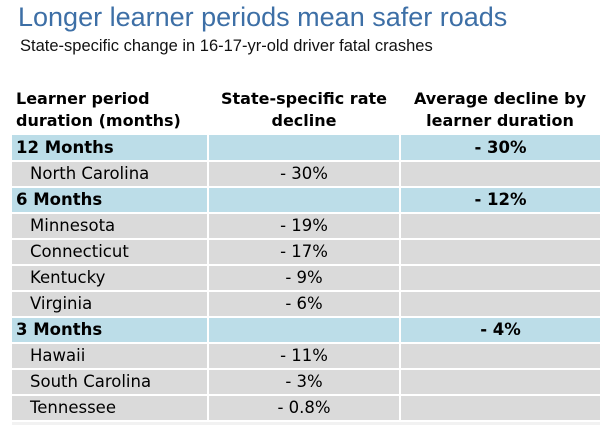 The height and width of the screenshot is (430, 605). What do you see at coordinates (110, 408) in the screenshot?
I see `state-name: Tennessee` at bounding box center [110, 408].